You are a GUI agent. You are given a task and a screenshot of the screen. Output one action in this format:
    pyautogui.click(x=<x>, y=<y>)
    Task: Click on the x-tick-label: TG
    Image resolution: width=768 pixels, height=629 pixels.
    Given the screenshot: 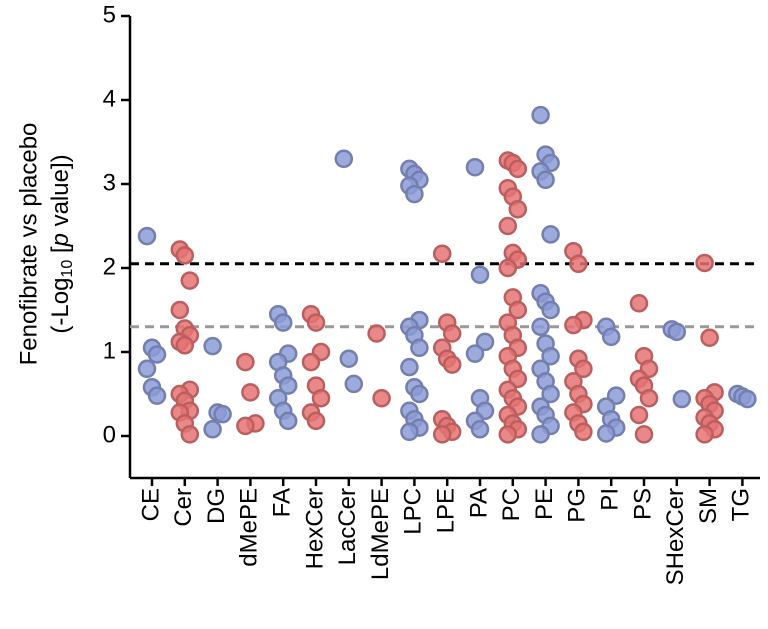 What is the action you would take?
    pyautogui.click(x=741, y=504)
    